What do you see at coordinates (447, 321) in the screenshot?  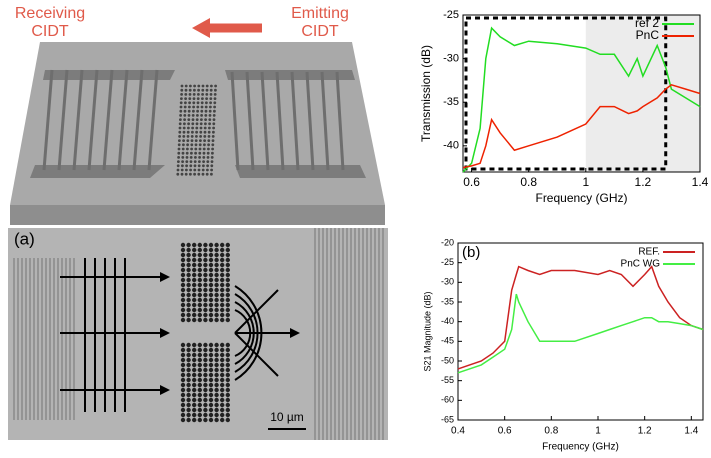 I see `y-tick-label: -40` at bounding box center [447, 321].